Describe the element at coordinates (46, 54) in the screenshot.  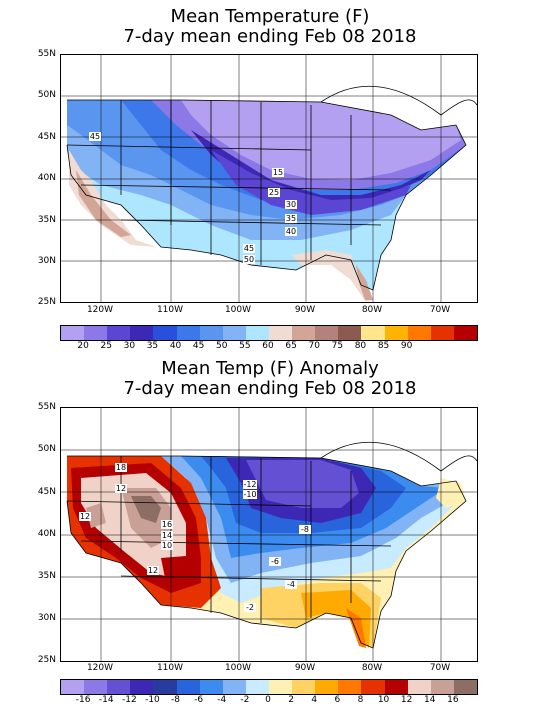
I see `top-lat-label: 55N` at that location.